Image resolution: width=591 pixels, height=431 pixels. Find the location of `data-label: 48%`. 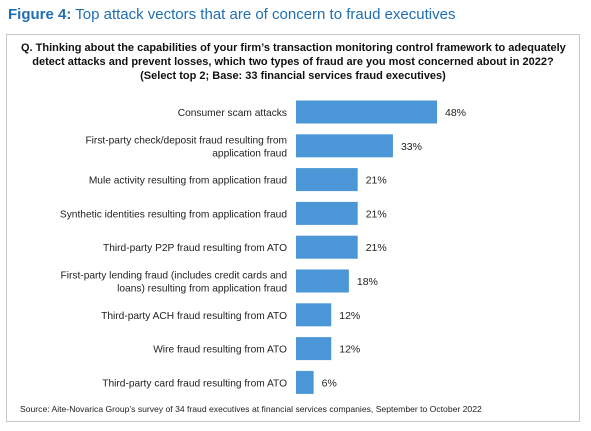

data-label: 48% is located at coordinates (455, 113).